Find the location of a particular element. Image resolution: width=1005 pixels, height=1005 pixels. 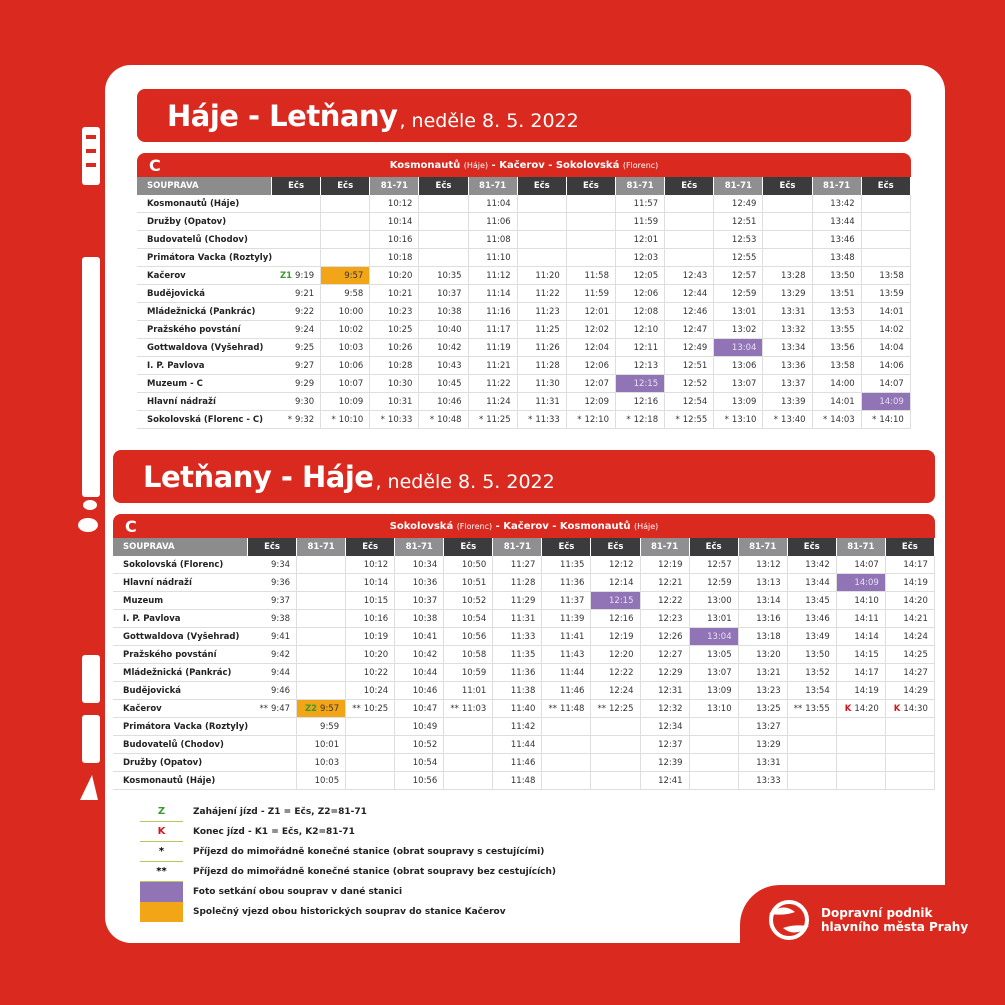

departure-time: 11:57 is located at coordinates (641, 203).